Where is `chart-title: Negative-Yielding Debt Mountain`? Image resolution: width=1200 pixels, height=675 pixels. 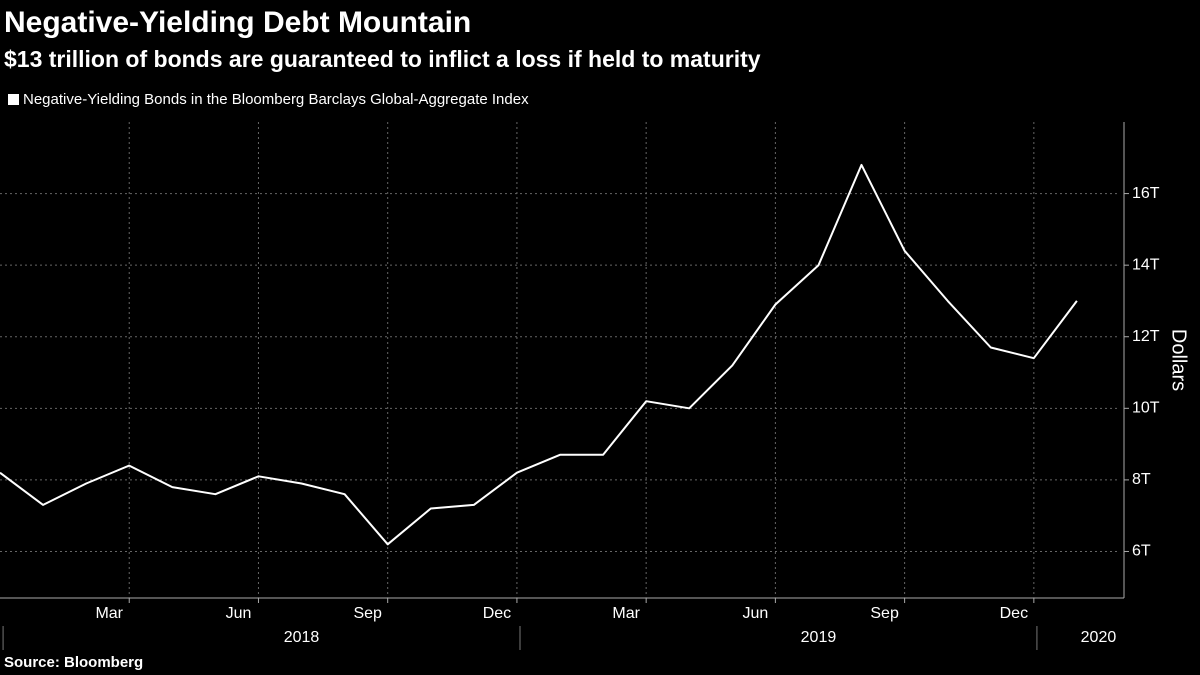 chart-title: Negative-Yielding Debt Mountain is located at coordinates (237, 22).